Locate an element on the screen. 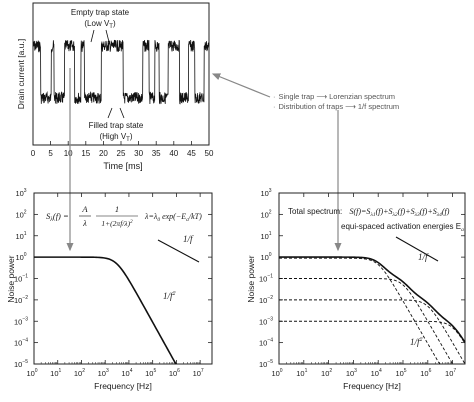  formula-den-lambda: λ is located at coordinates (84, 223).